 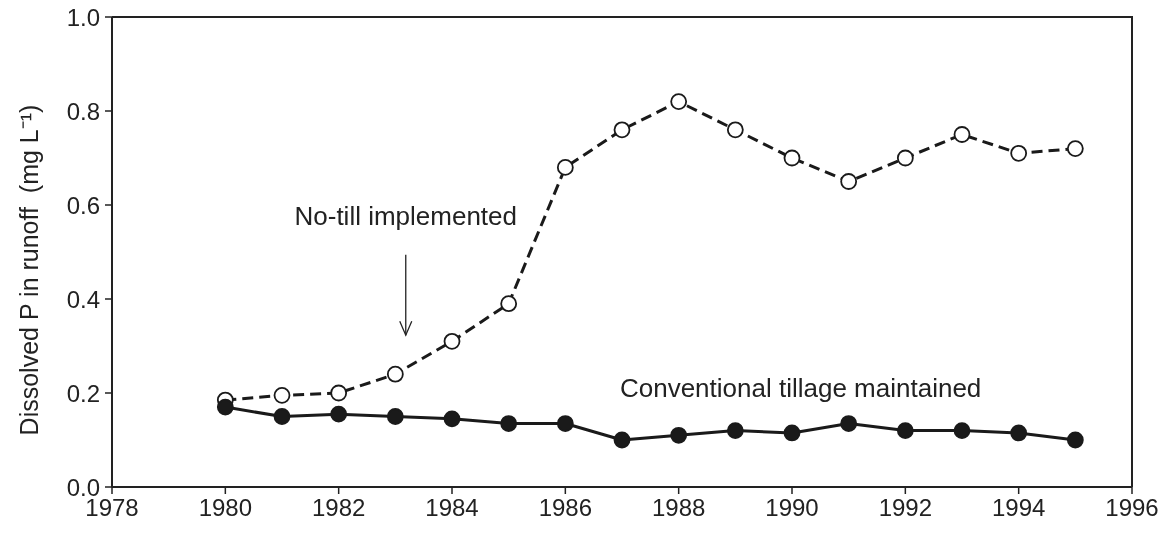 I want to click on series-label: Conventional tillage maintained, so click(x=800, y=388).